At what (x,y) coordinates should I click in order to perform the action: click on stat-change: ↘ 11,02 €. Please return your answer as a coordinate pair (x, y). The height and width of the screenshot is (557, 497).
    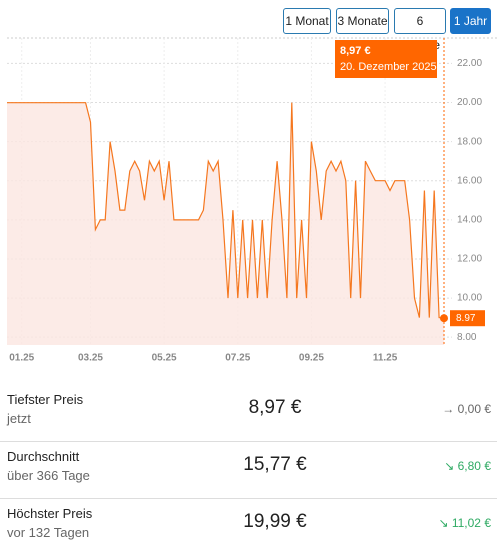
    Looking at the image, I should click on (464, 523).